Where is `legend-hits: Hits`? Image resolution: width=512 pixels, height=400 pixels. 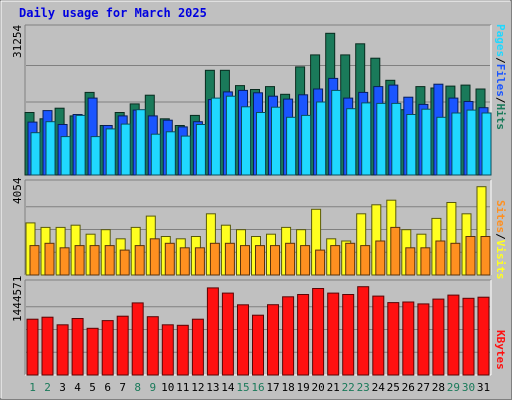
legend-hits: Hits is located at coordinates (500, 117).